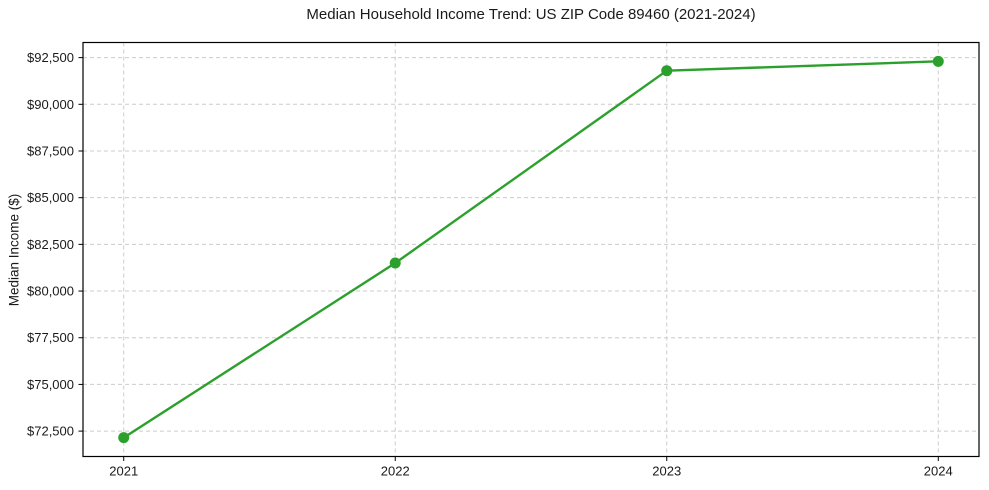 This screenshot has height=490, width=989. What do you see at coordinates (938, 471) in the screenshot?
I see `x-tick-label: 2024` at bounding box center [938, 471].